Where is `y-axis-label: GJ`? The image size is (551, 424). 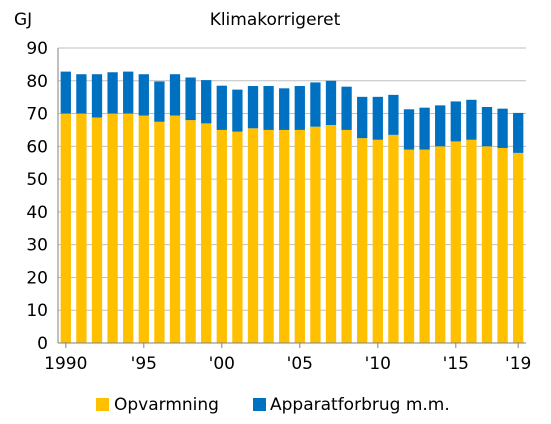
y-axis-label: GJ is located at coordinates (23, 20).